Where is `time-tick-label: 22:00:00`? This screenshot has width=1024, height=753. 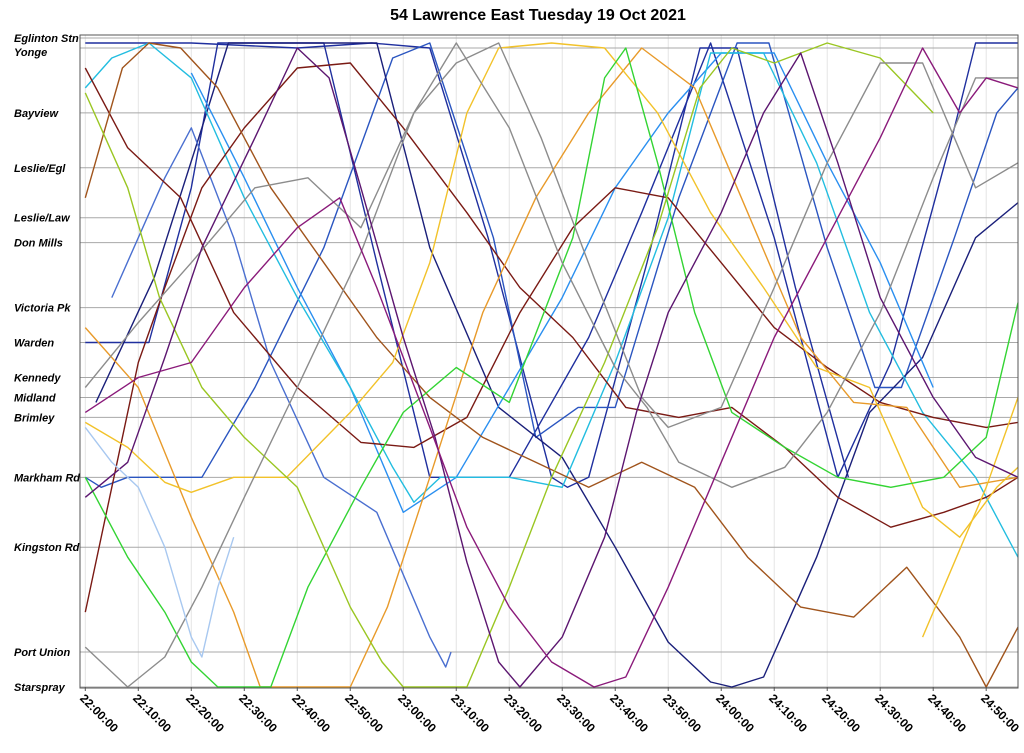 time-tick-label: 22:00:00 is located at coordinates (99, 713).